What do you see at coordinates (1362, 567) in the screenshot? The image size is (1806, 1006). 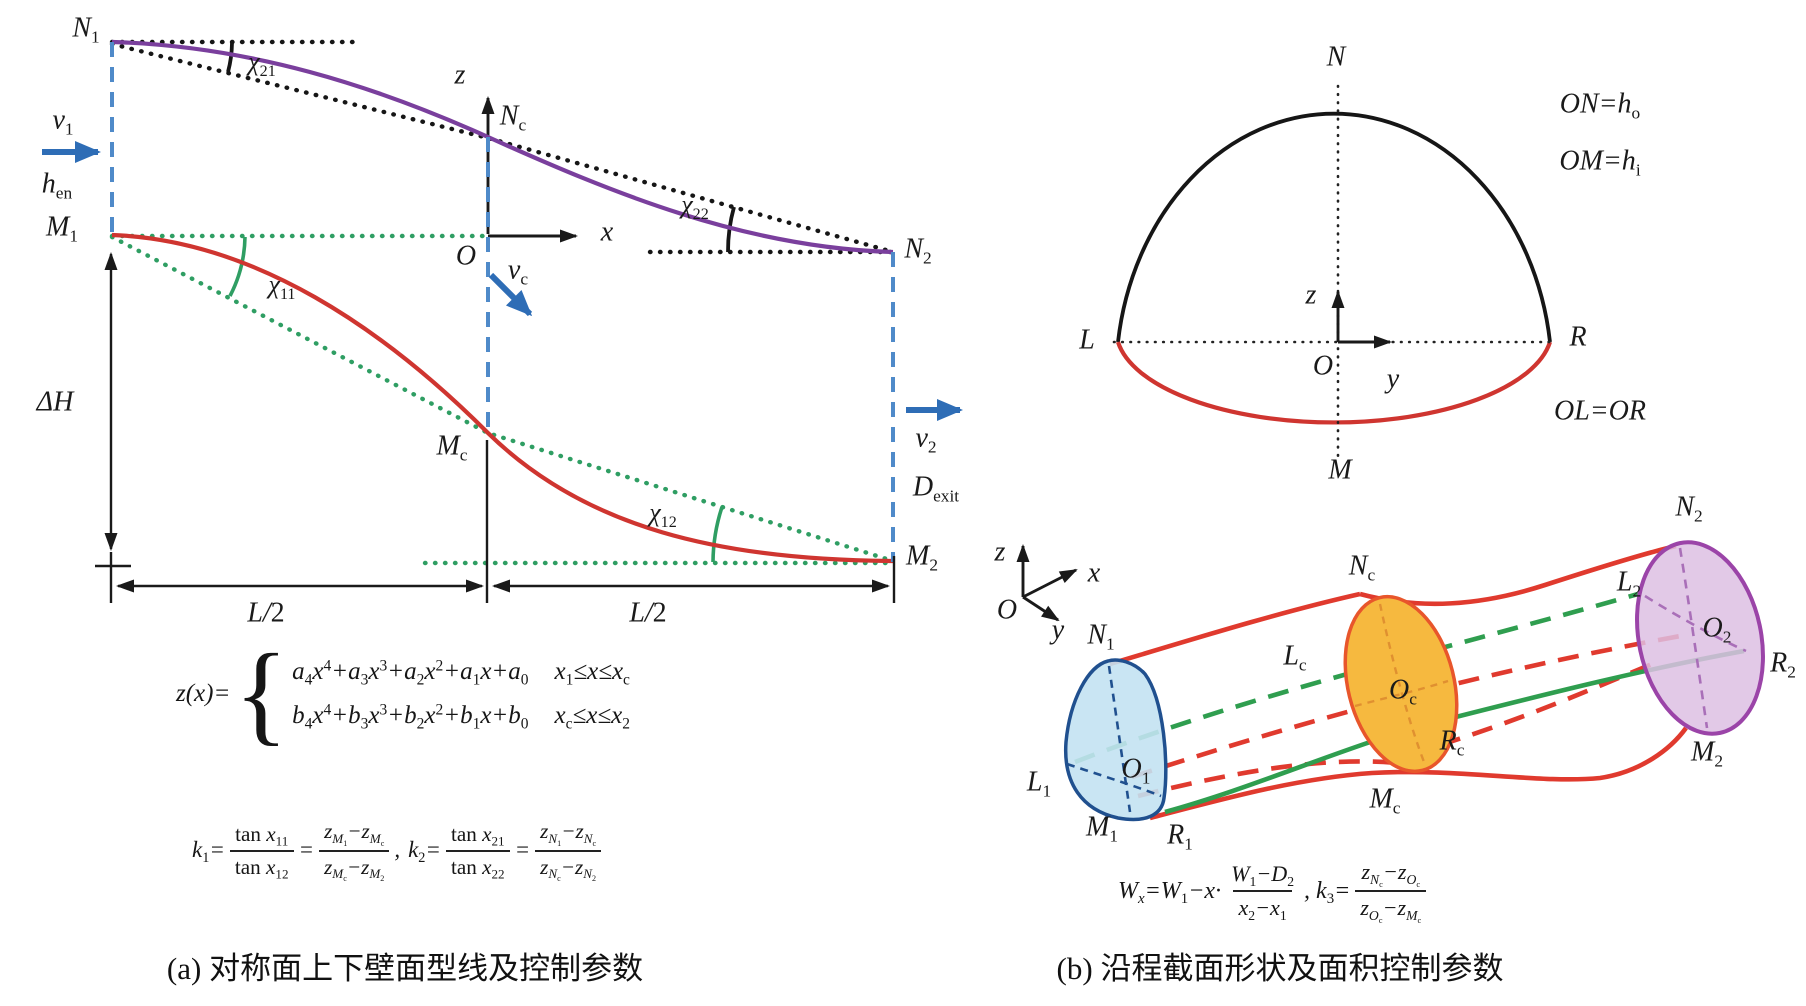 I see `label-nc-tube: Nc` at bounding box center [1362, 567].